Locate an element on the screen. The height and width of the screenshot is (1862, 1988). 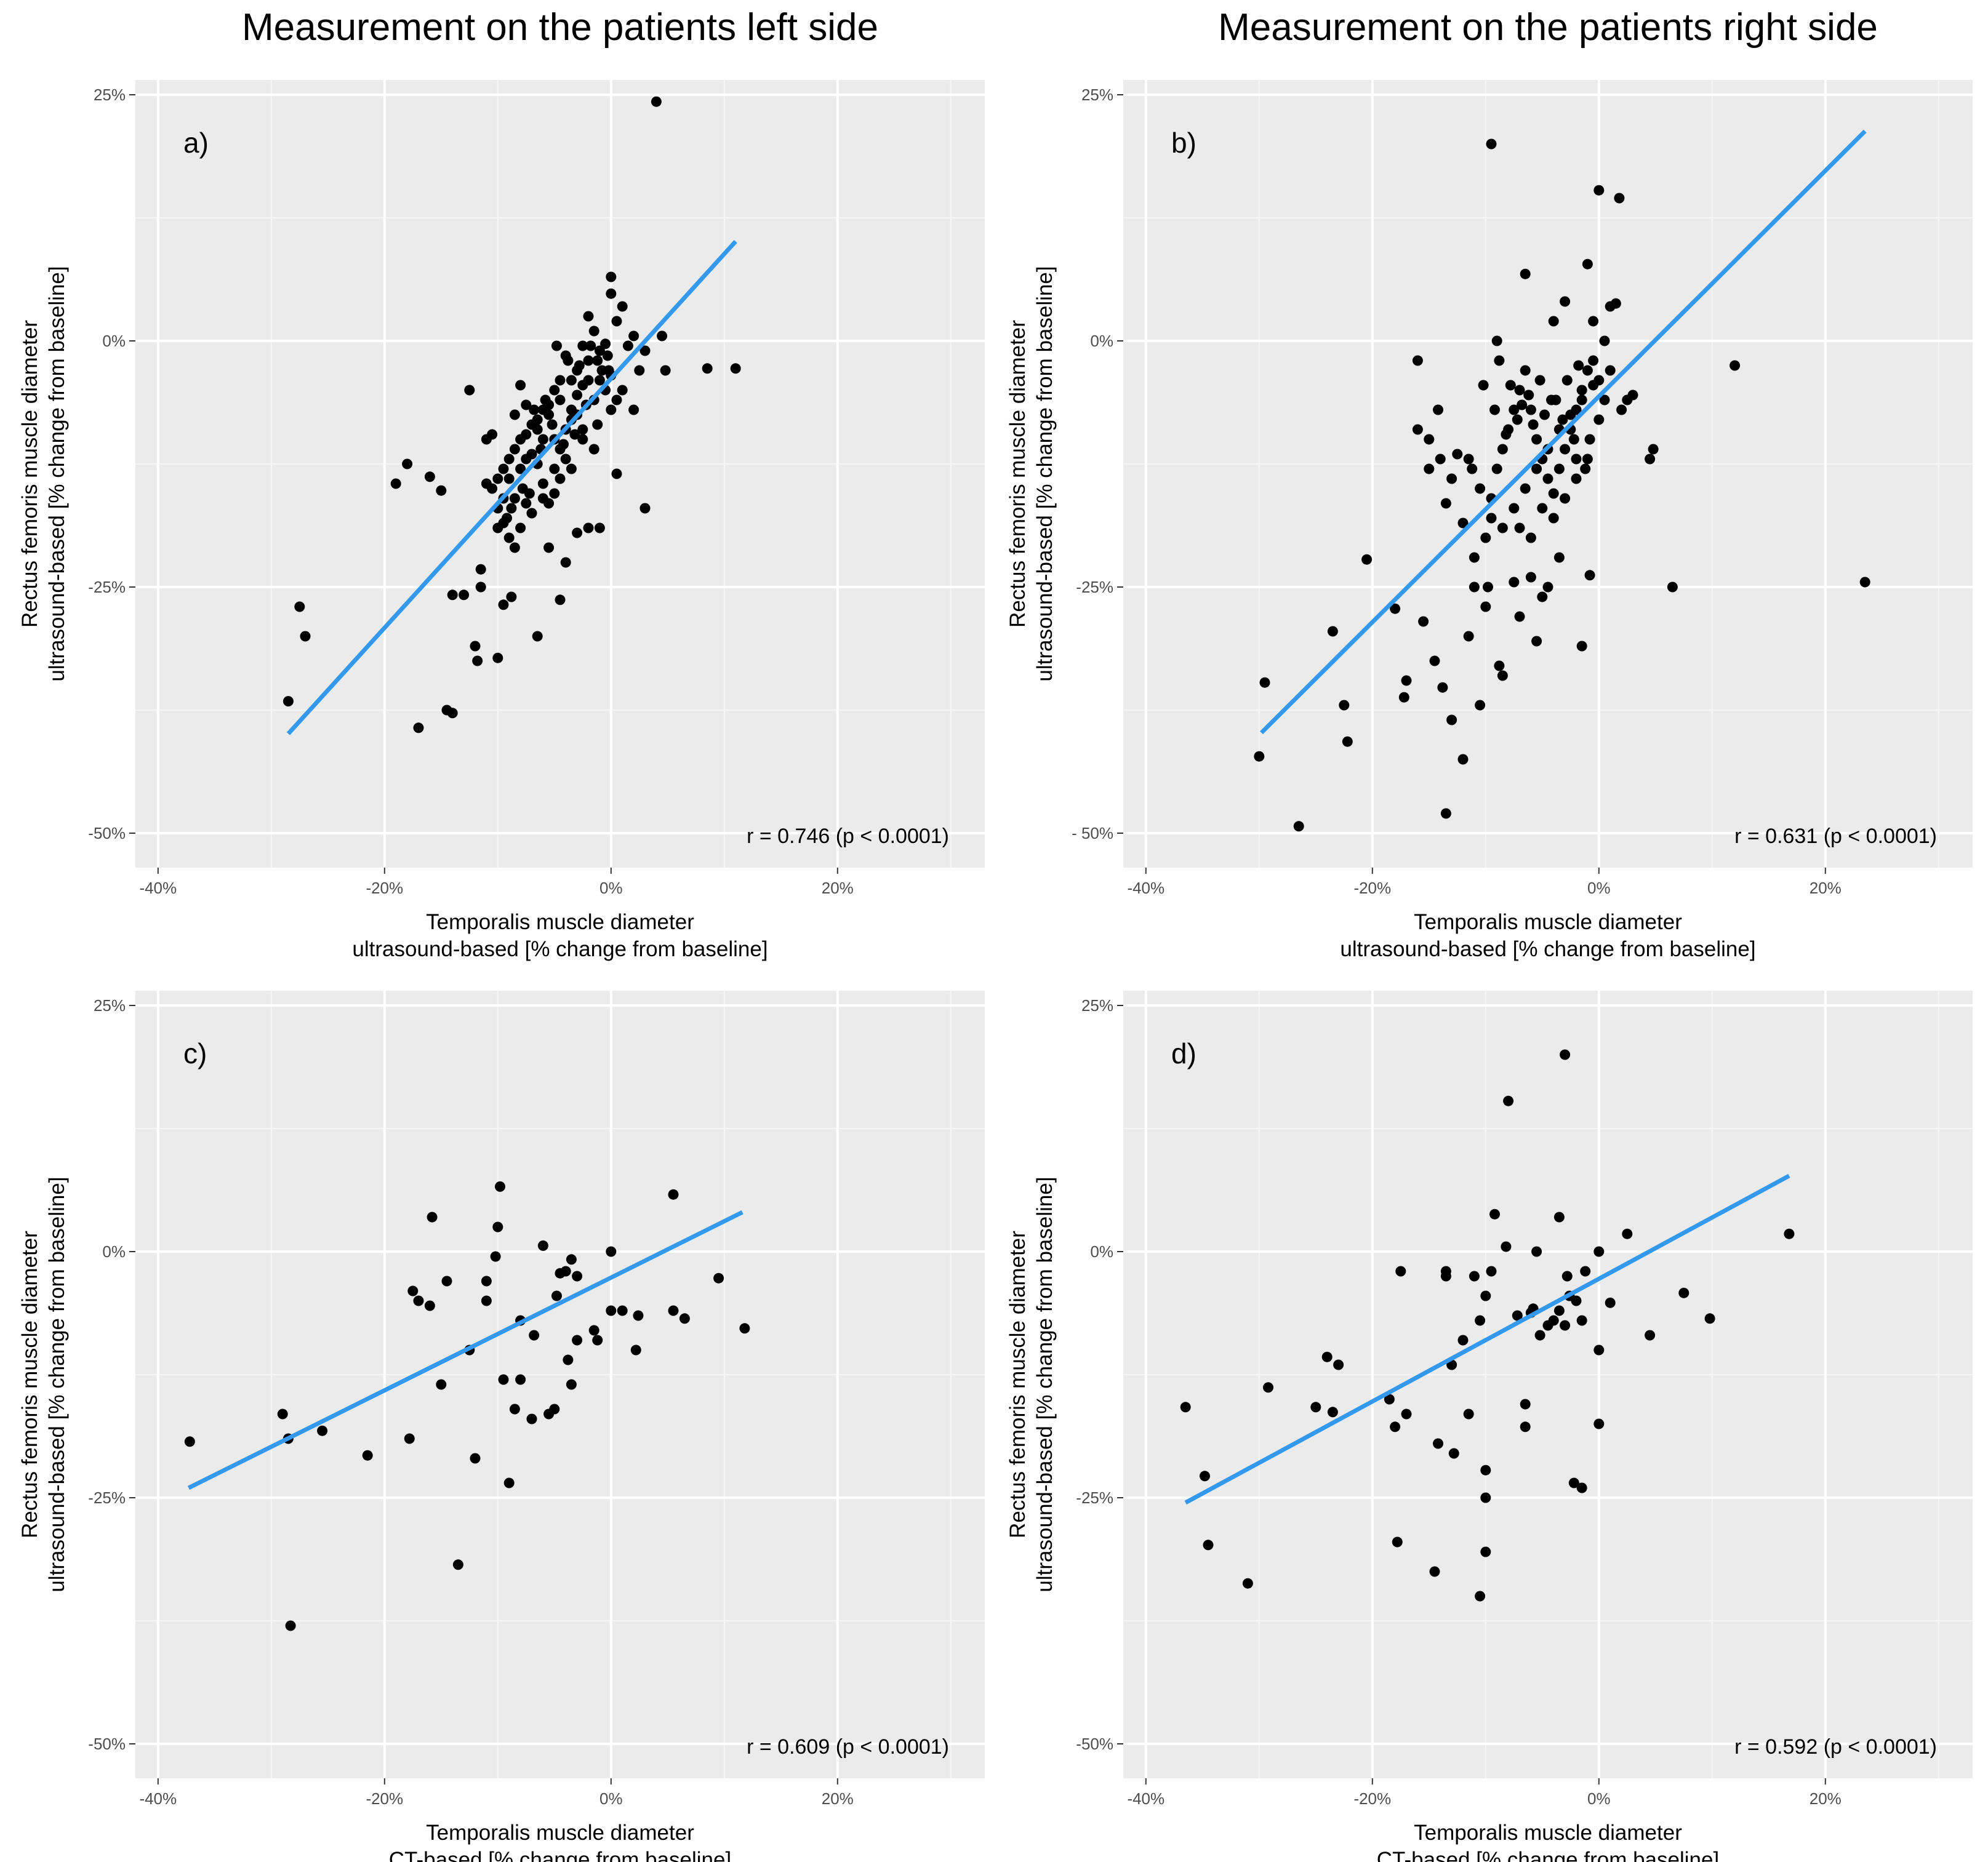
panel-1-y-axis-title: Rectus femoris muscle diameter is located at coordinates (30, 474).